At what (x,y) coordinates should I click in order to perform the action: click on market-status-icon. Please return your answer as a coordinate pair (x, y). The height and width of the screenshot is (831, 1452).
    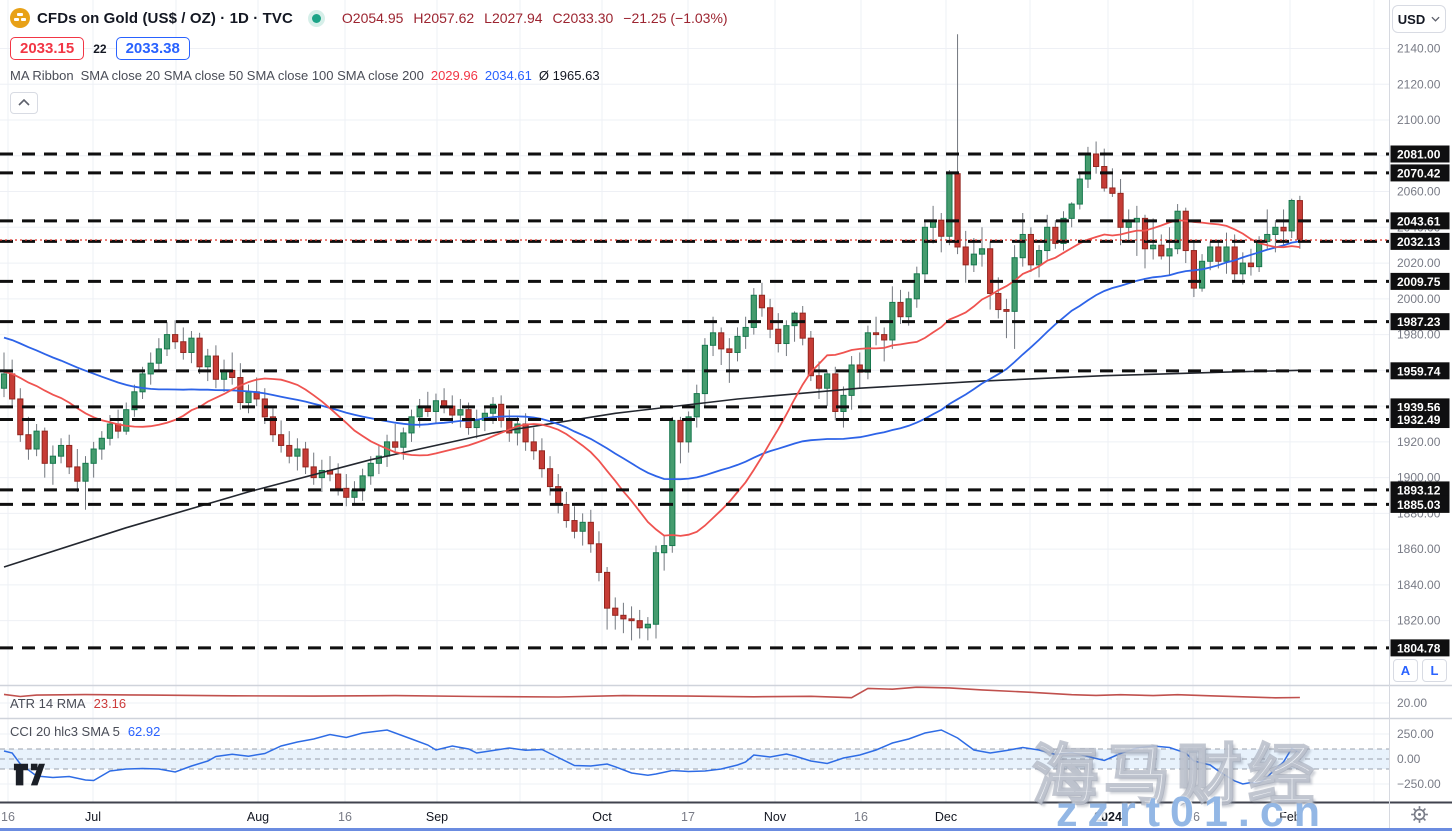
    Looking at the image, I should click on (316, 18).